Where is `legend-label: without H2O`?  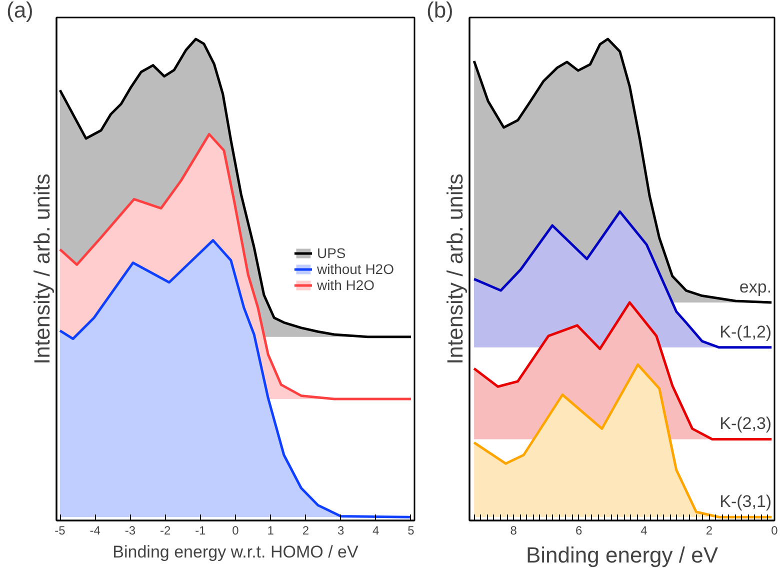
legend-label: without H2O is located at coordinates (355, 268).